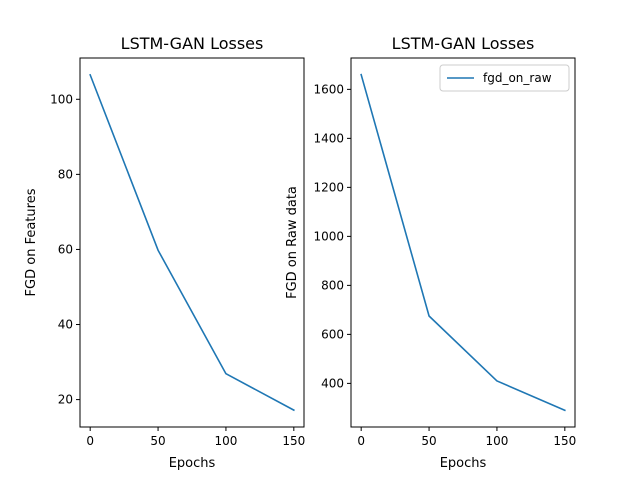 The image size is (640, 480). I want to click on legend-label: fgd_on_raw, so click(517, 78).